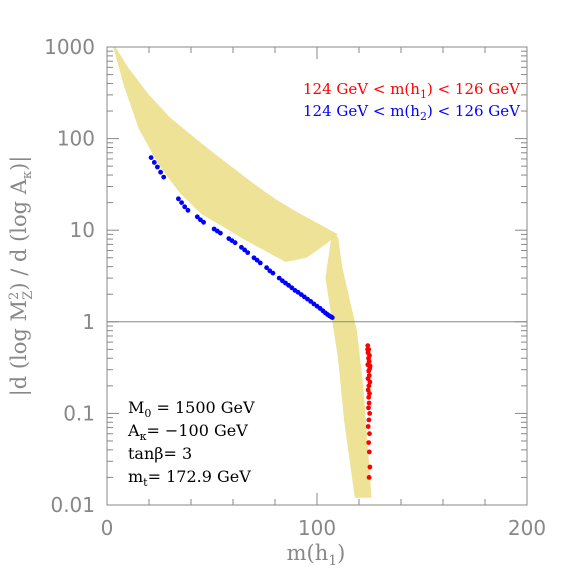 The height and width of the screenshot is (574, 574). I want to click on x-tick-label: 0, so click(107, 528).